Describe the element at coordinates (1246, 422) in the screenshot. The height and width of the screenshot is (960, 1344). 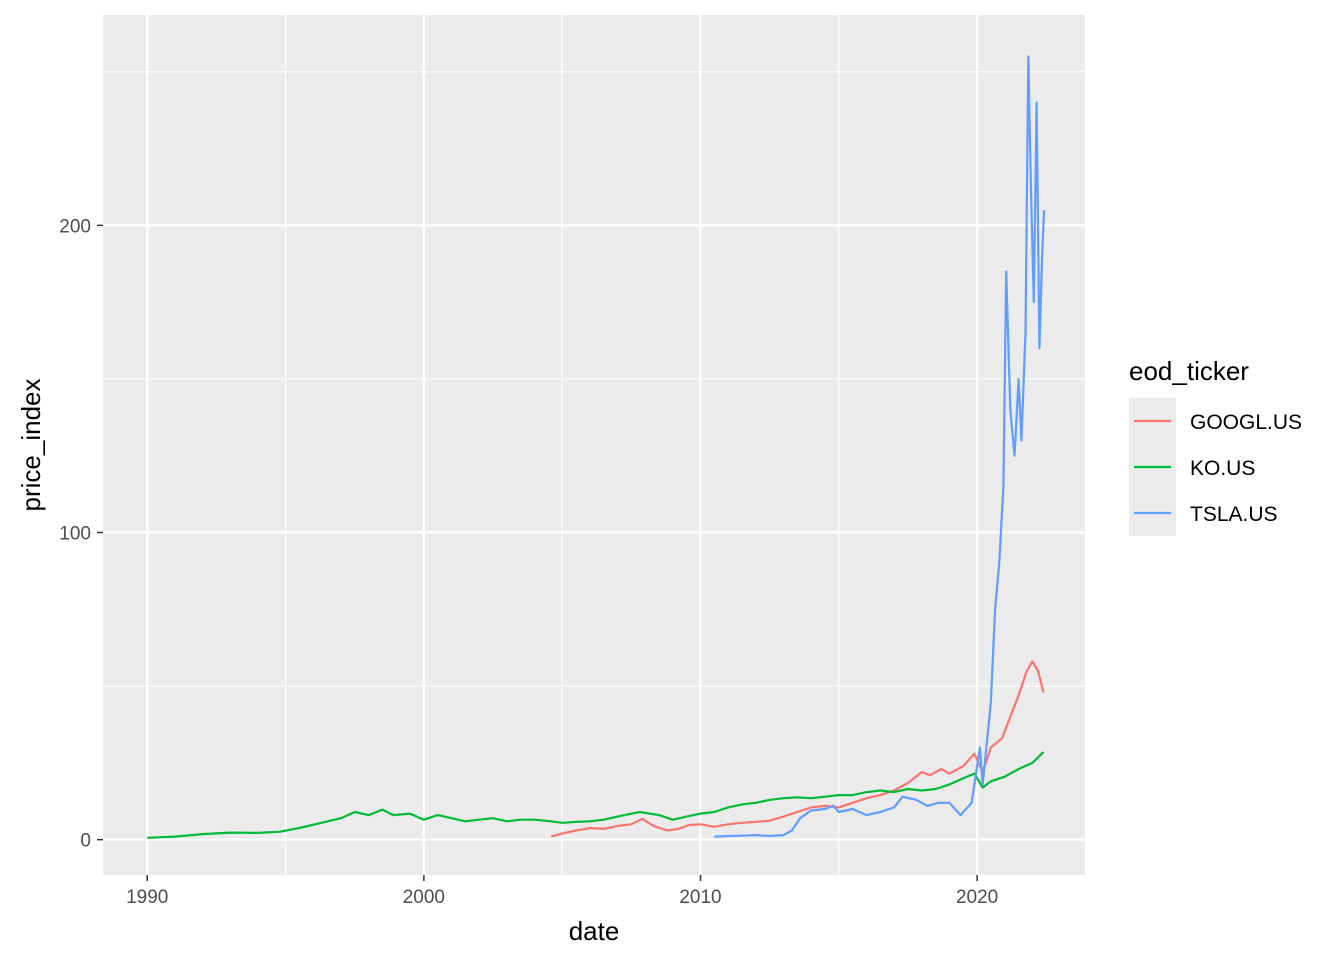
I see `legend-label-googl-us: GOOGL.US` at that location.